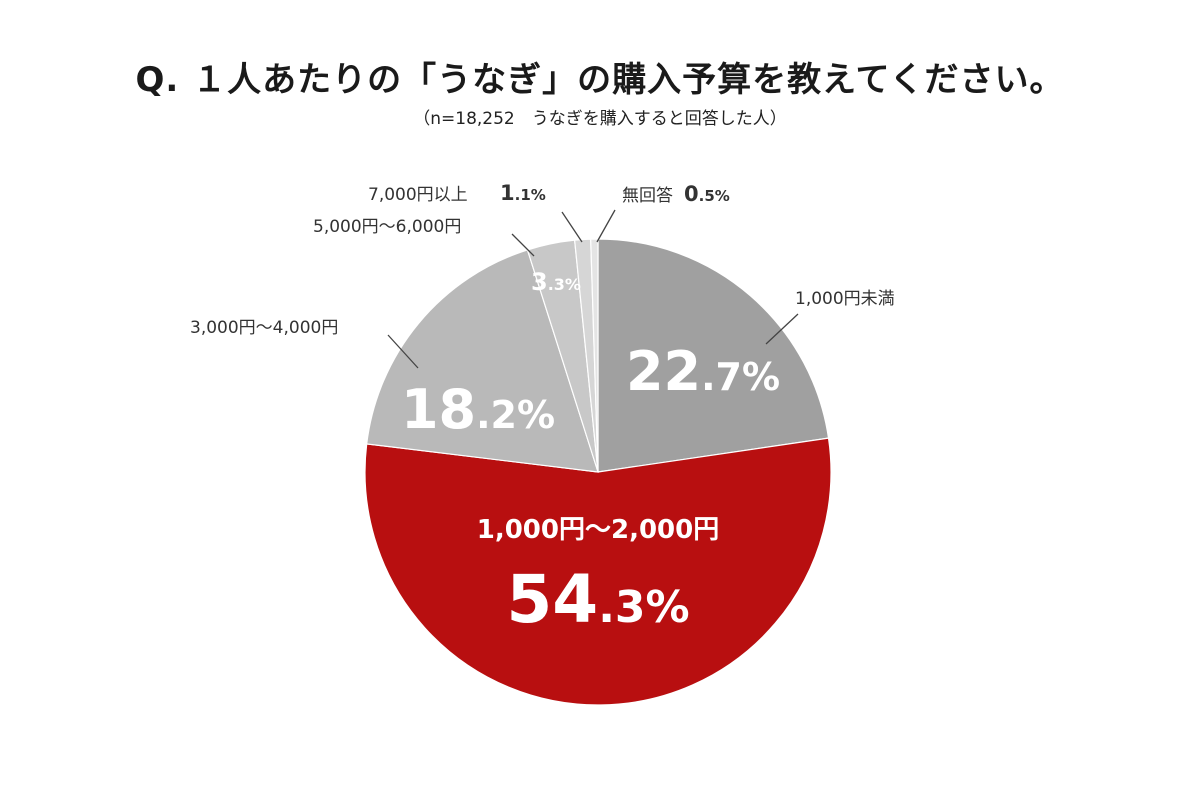 The width and height of the screenshot is (1200, 800). Describe the element at coordinates (600, 119) in the screenshot. I see `chart-subtitle: （n=18,252 うなぎを購入すると回答した人）` at that location.